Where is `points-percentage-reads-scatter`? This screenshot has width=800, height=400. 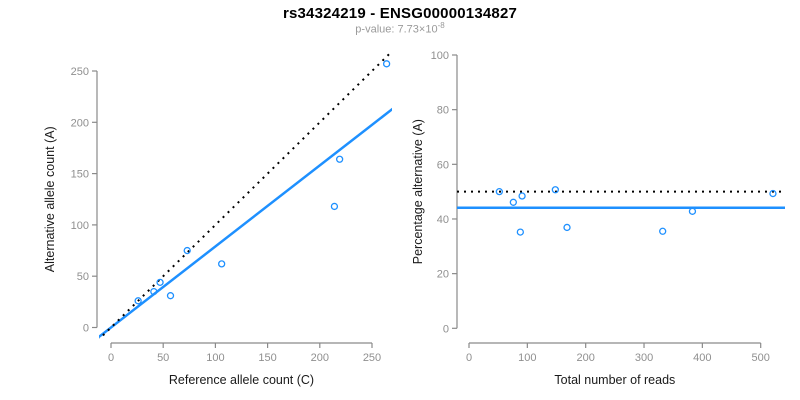
points-percentage-reads-scatter is located at coordinates (636, 211).